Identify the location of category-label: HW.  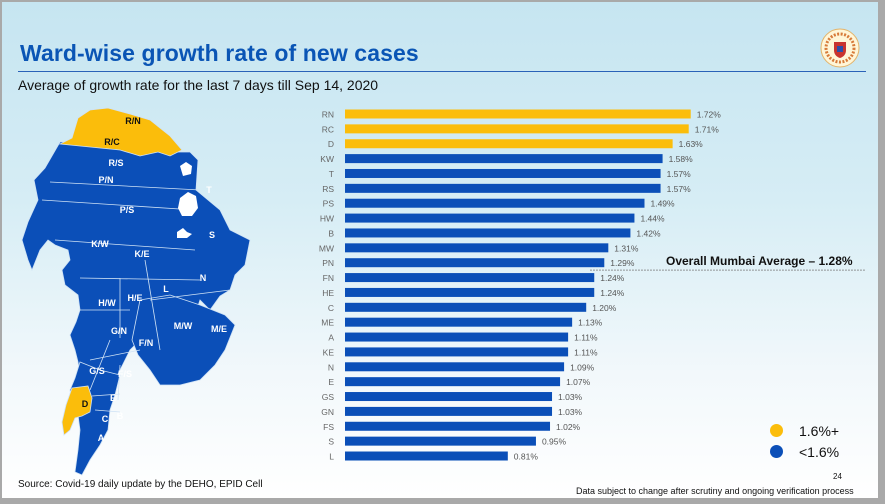
(327, 219).